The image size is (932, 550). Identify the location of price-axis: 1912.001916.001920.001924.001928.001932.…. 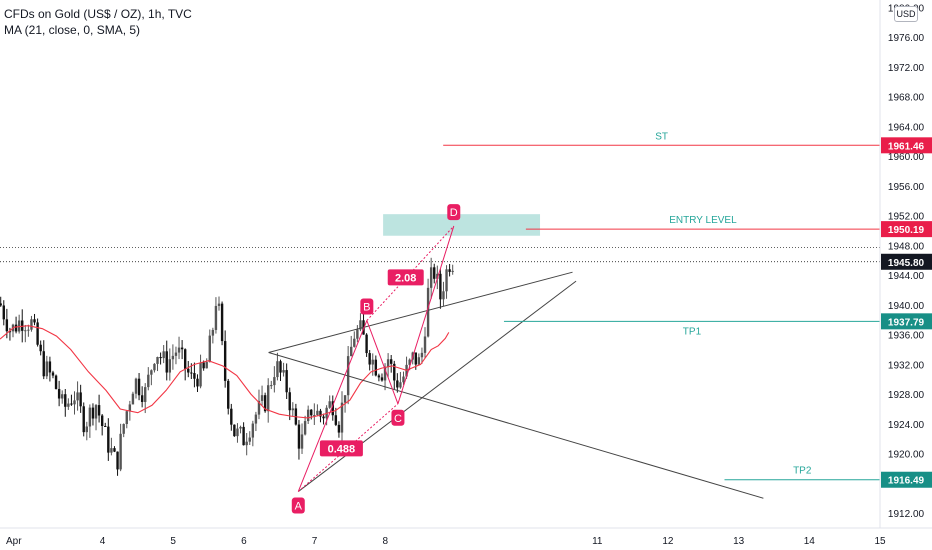
(905, 264).